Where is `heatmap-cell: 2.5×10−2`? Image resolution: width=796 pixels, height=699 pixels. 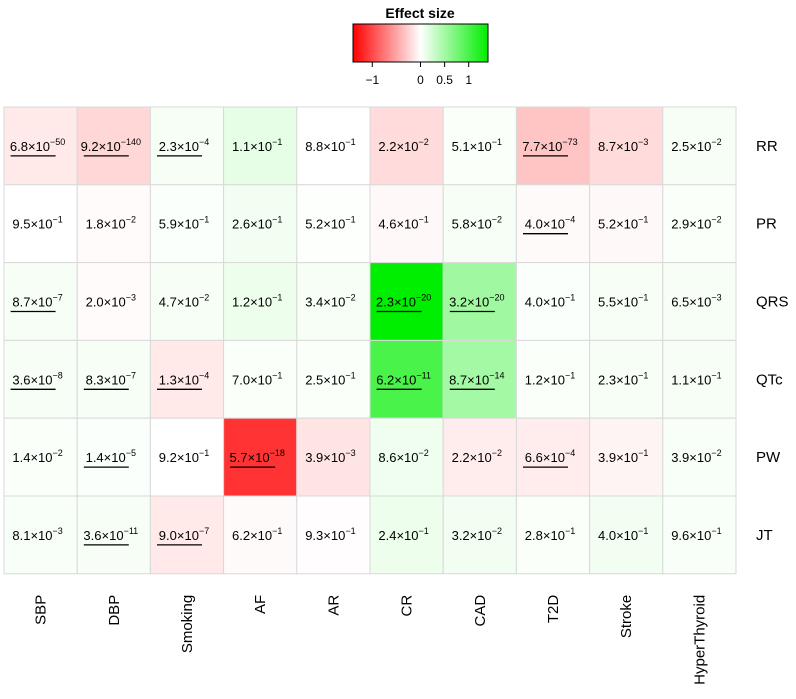 heatmap-cell: 2.5×10−2 is located at coordinates (699, 146).